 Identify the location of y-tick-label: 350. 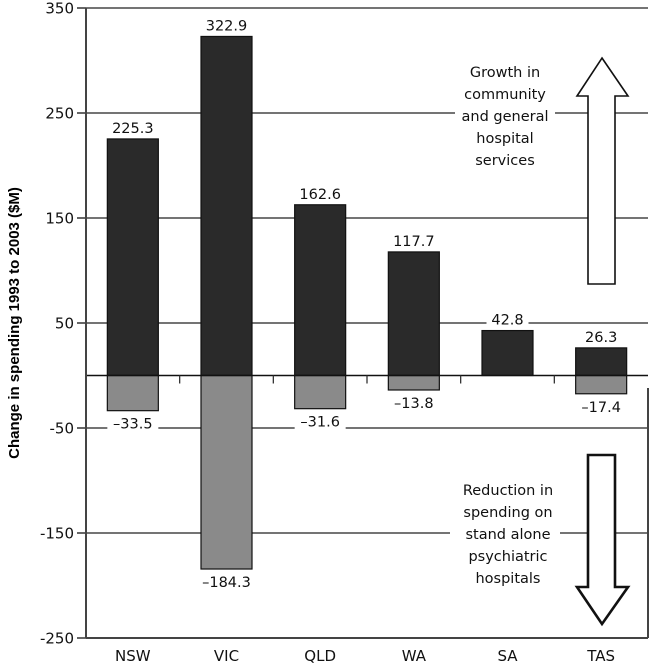
(59, 9).